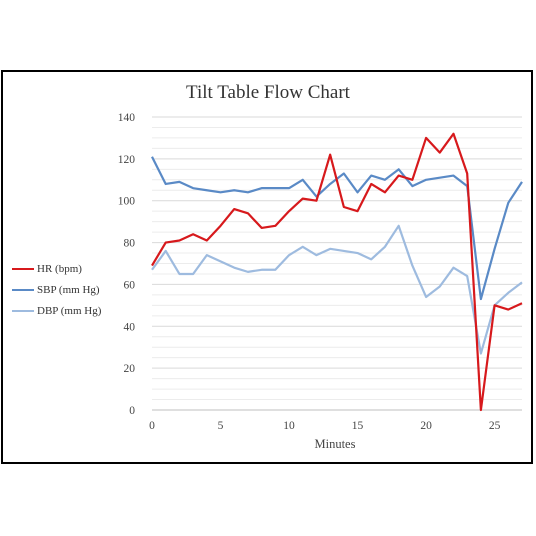 The height and width of the screenshot is (536, 536). What do you see at coordinates (127, 202) in the screenshot?
I see `y-tick-label: 100` at bounding box center [127, 202].